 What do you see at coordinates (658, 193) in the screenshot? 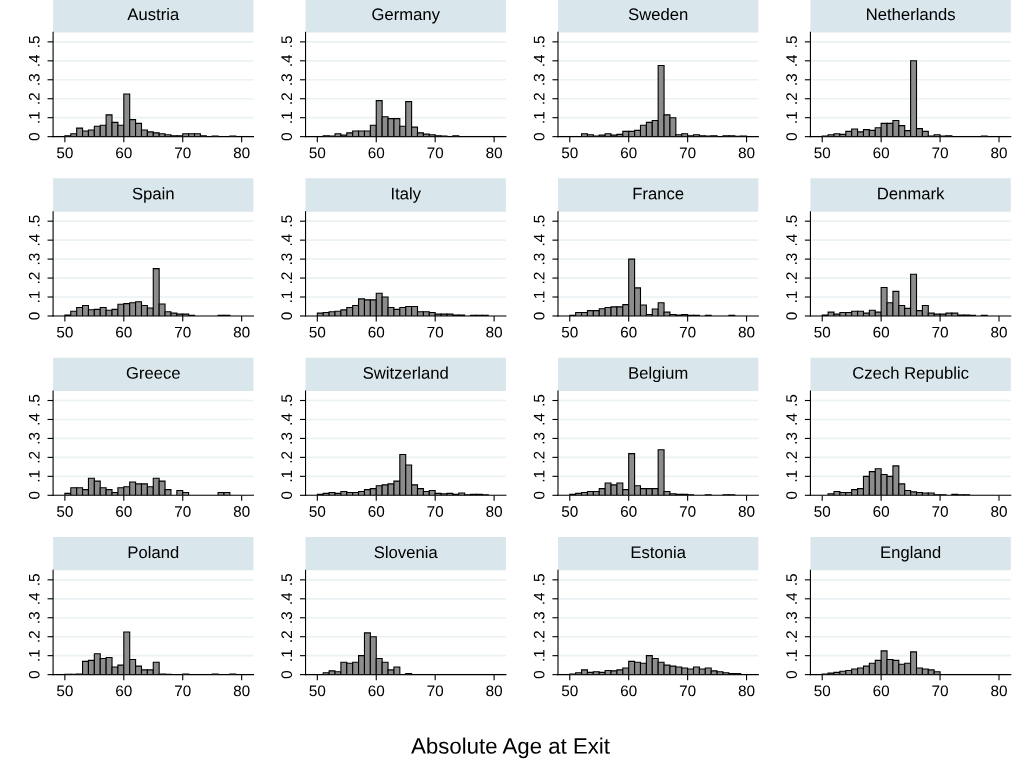
I see `chart-title: France` at bounding box center [658, 193].